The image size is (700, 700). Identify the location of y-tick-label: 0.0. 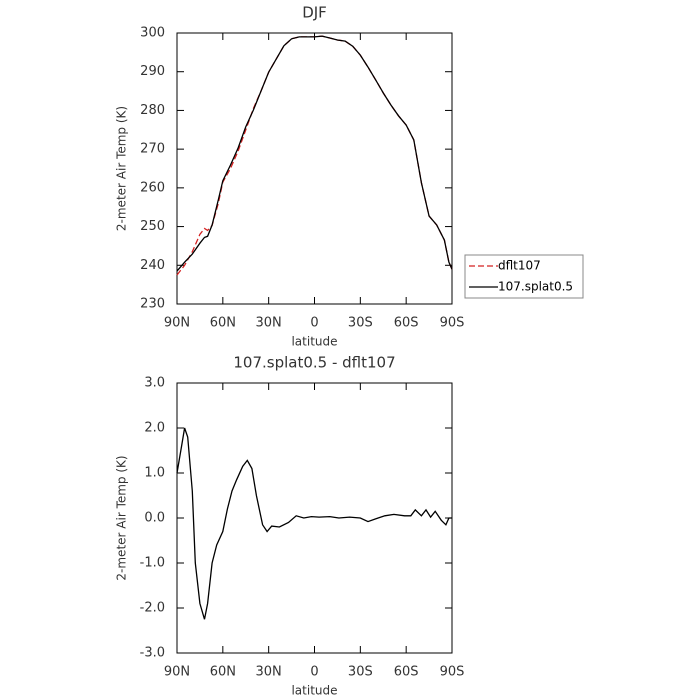
(154, 518).